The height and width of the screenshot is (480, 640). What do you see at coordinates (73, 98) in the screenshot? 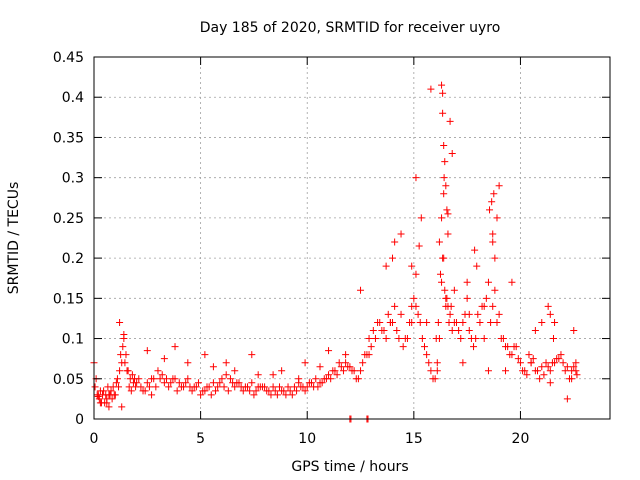
I see `y-tick-label: 0.4` at bounding box center [73, 98].